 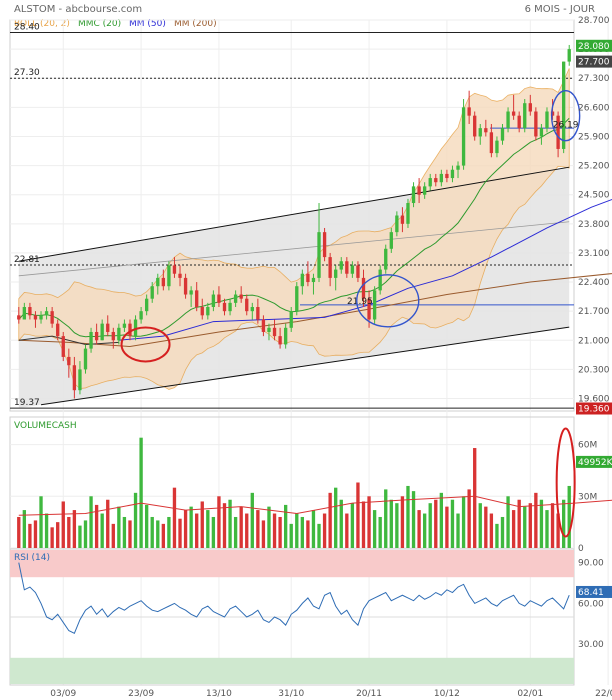 What do you see at coordinates (331, 694) in the screenshot?
I see `x-axis: 03/09 23/09 13/10 31/10 20/11 10/12 02/01 22/01` at bounding box center [331, 694].